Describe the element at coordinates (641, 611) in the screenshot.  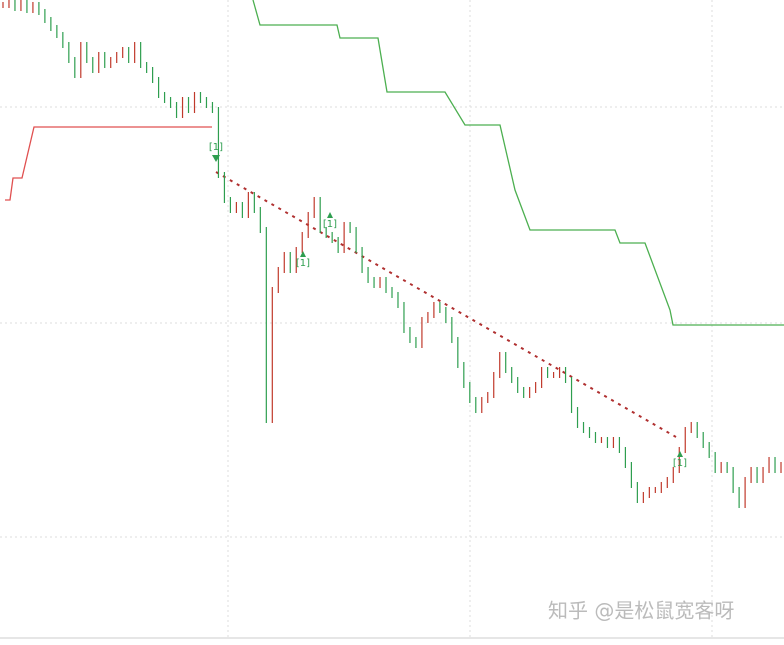
I see `watermark: 知乎 @是松鼠宽客呀` at that location.